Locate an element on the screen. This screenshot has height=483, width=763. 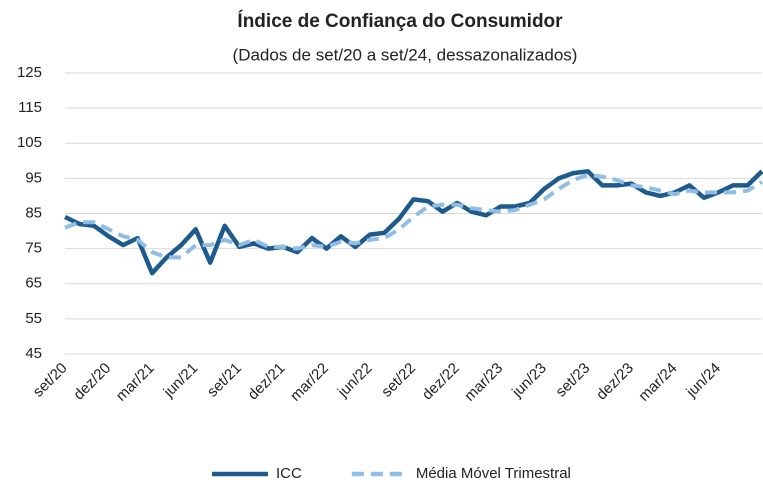
x-tick-label: set/21 is located at coordinates (224, 380).